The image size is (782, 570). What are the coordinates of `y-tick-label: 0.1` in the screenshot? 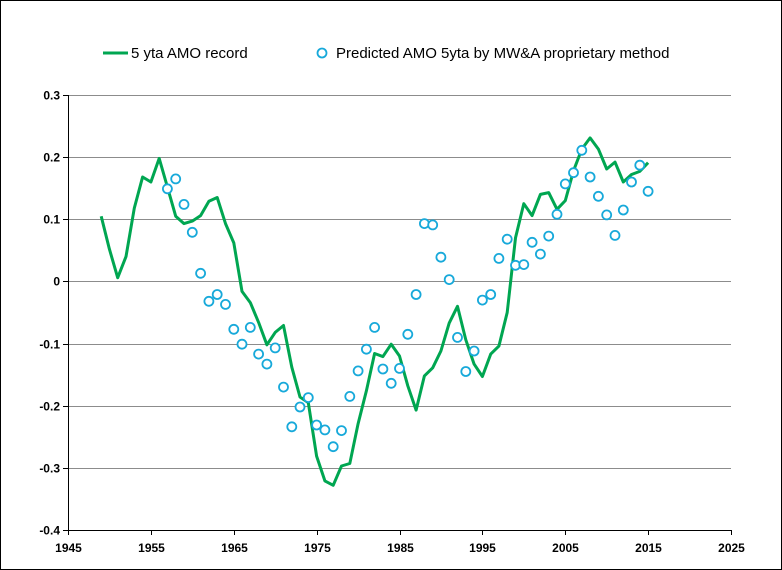 It's located at (51, 220).